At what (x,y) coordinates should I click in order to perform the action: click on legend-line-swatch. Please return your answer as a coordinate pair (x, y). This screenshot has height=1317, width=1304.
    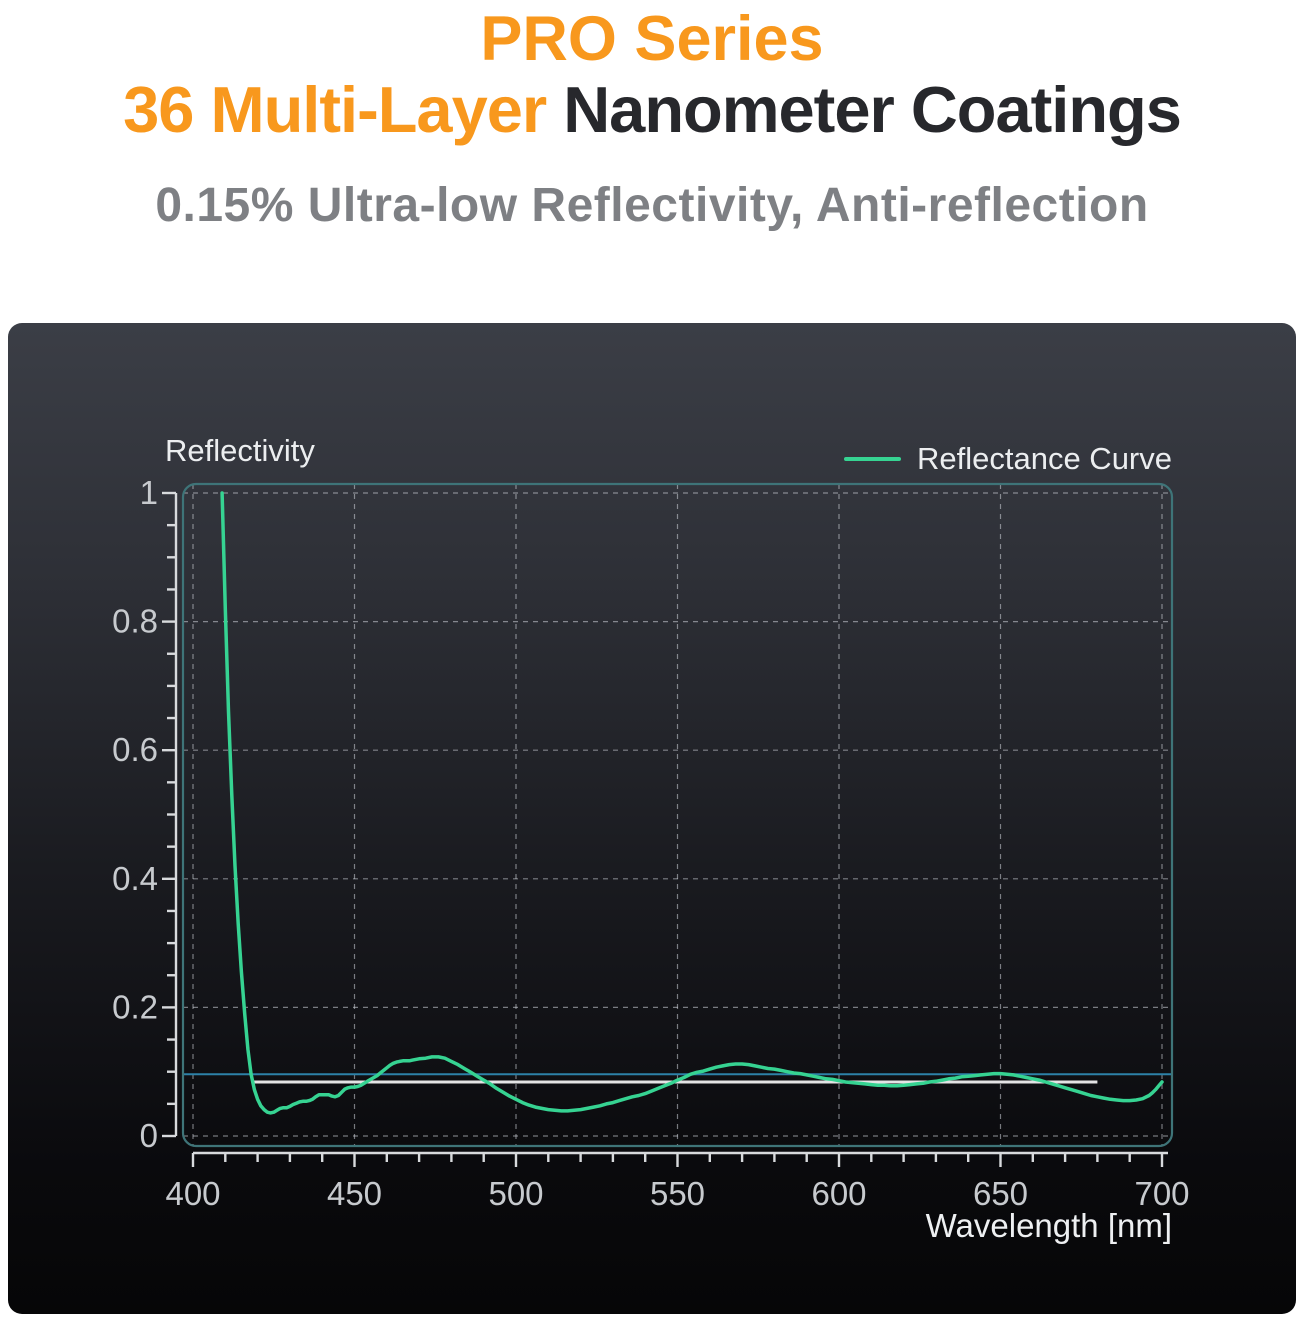
    Looking at the image, I should click on (872, 459).